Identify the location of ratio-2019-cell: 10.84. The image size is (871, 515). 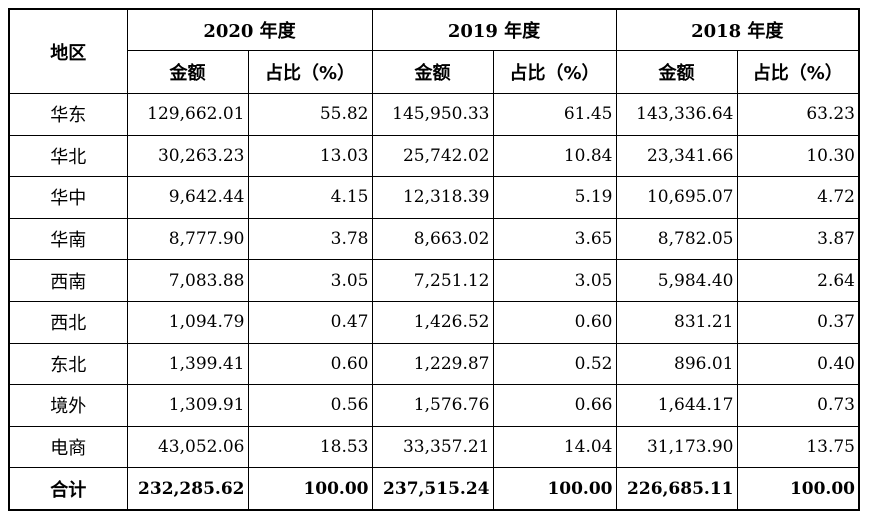
(554, 156).